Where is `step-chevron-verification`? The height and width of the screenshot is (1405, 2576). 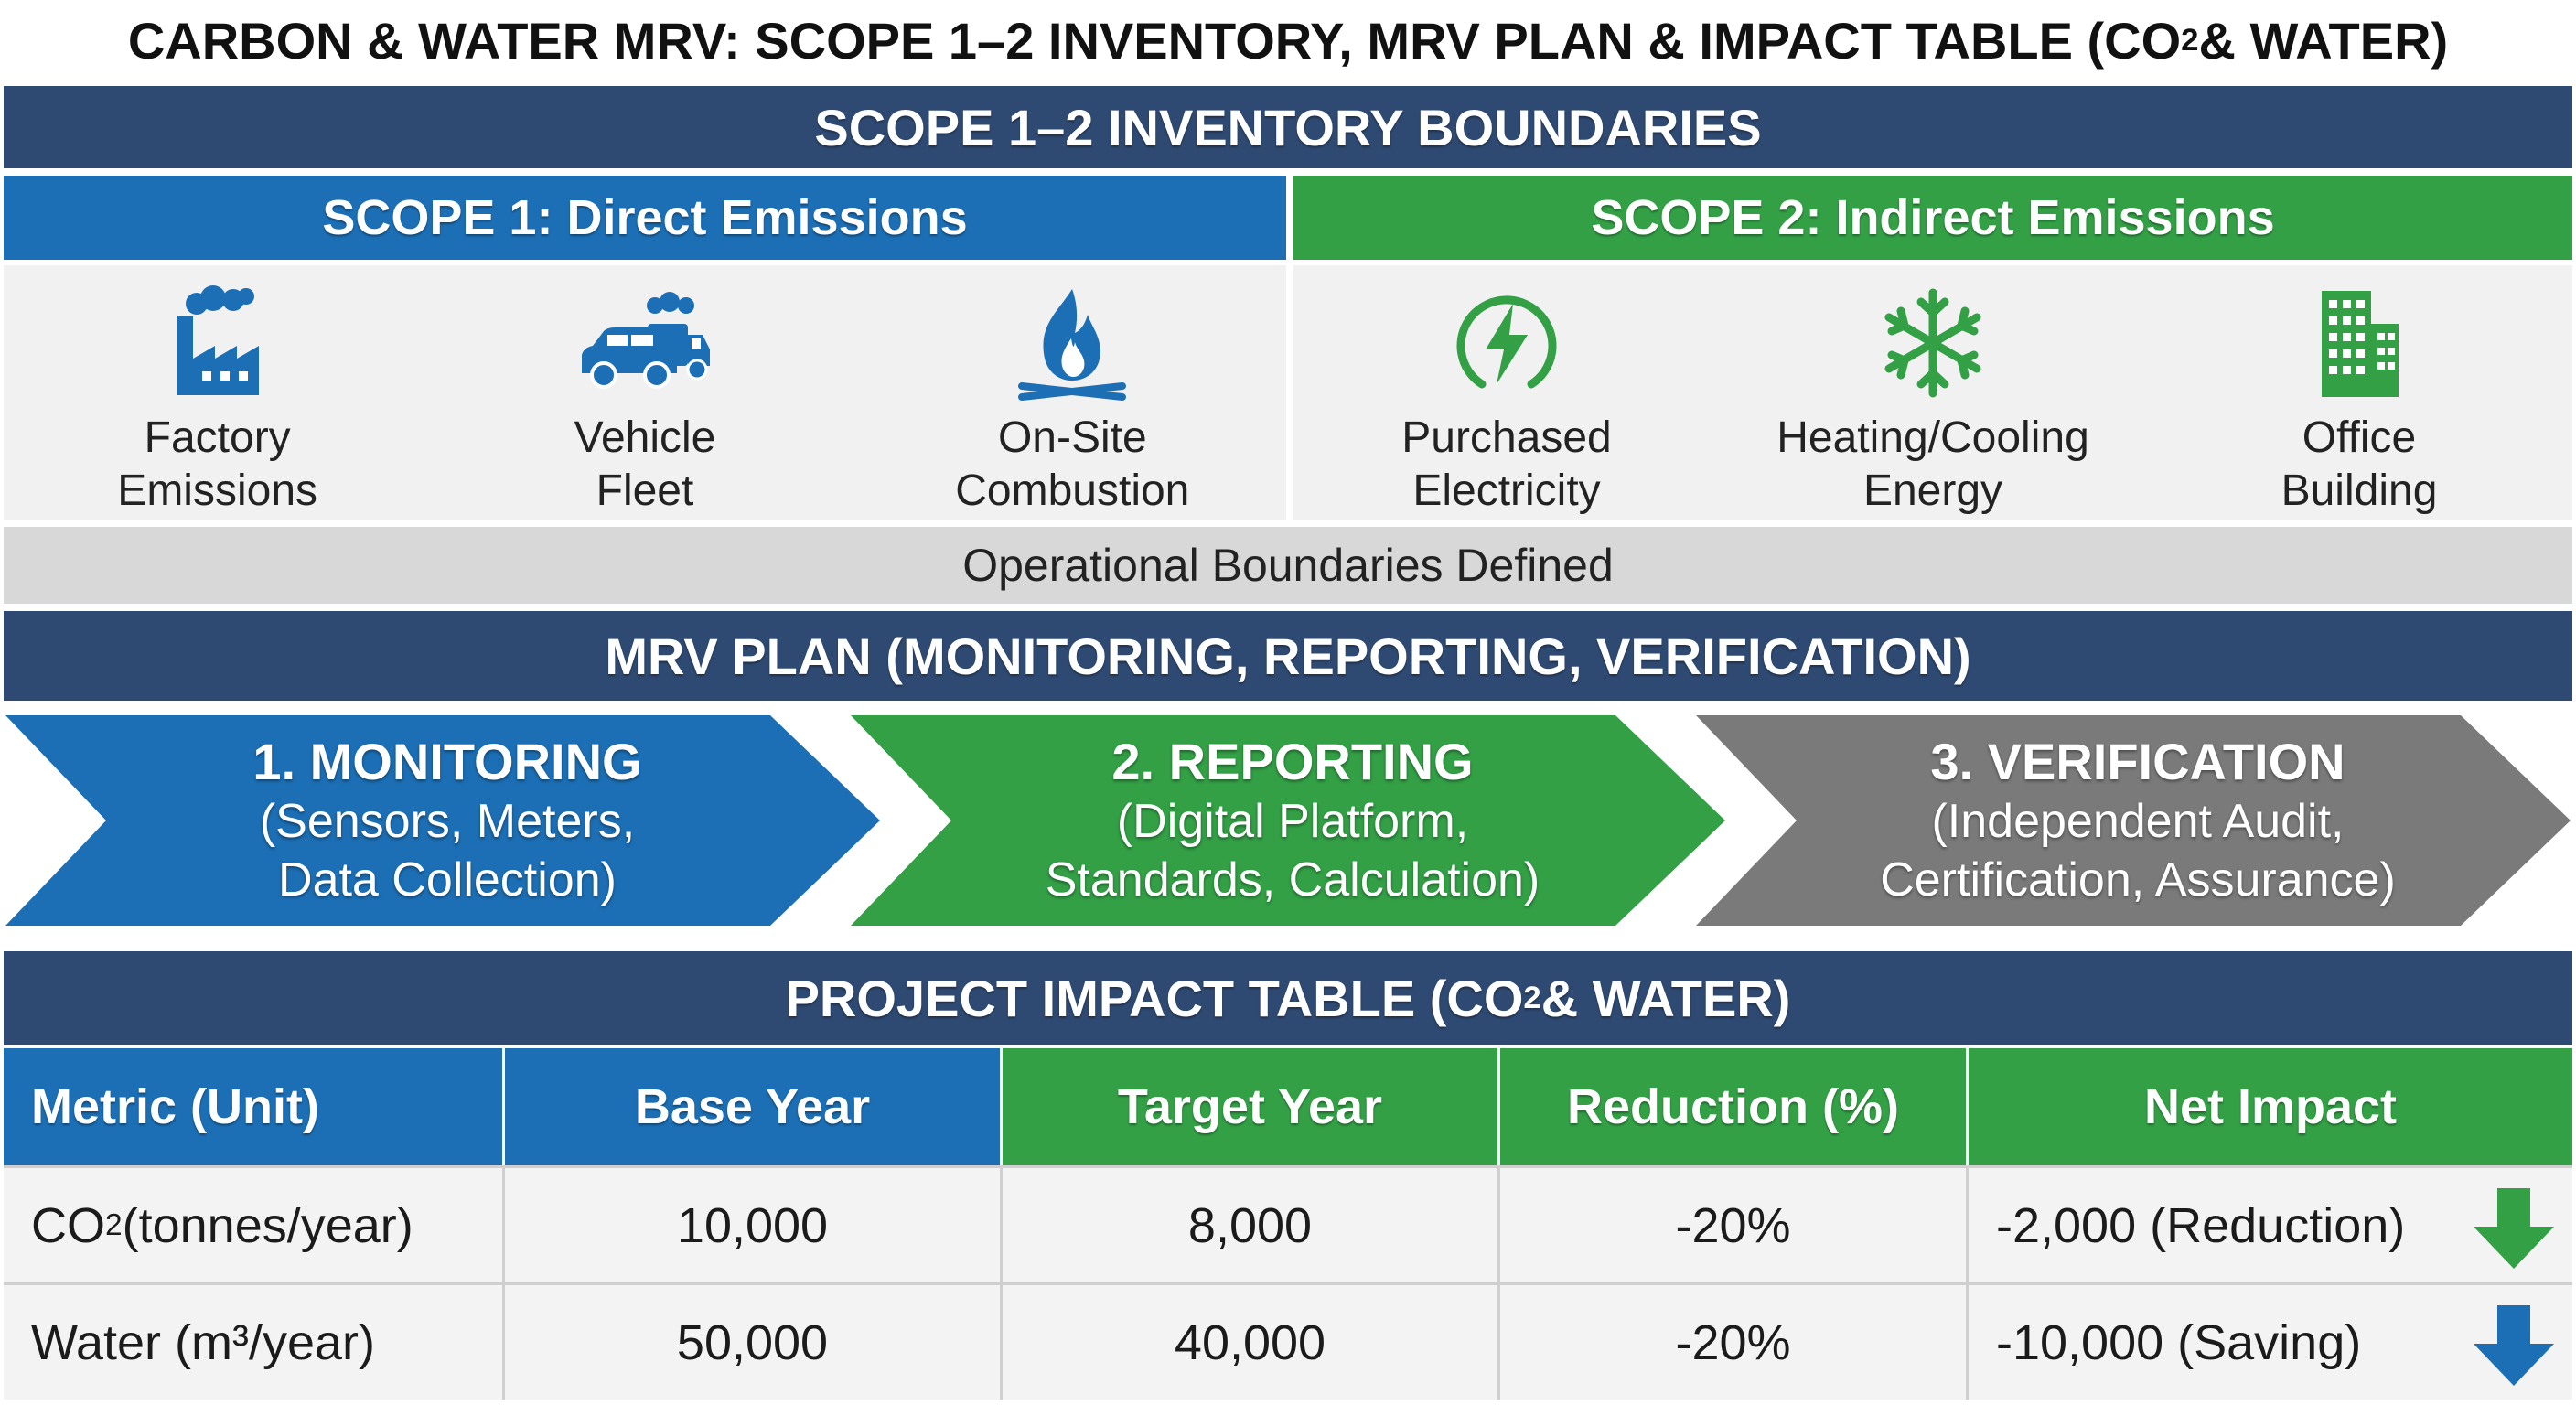 step-chevron-verification is located at coordinates (2133, 820).